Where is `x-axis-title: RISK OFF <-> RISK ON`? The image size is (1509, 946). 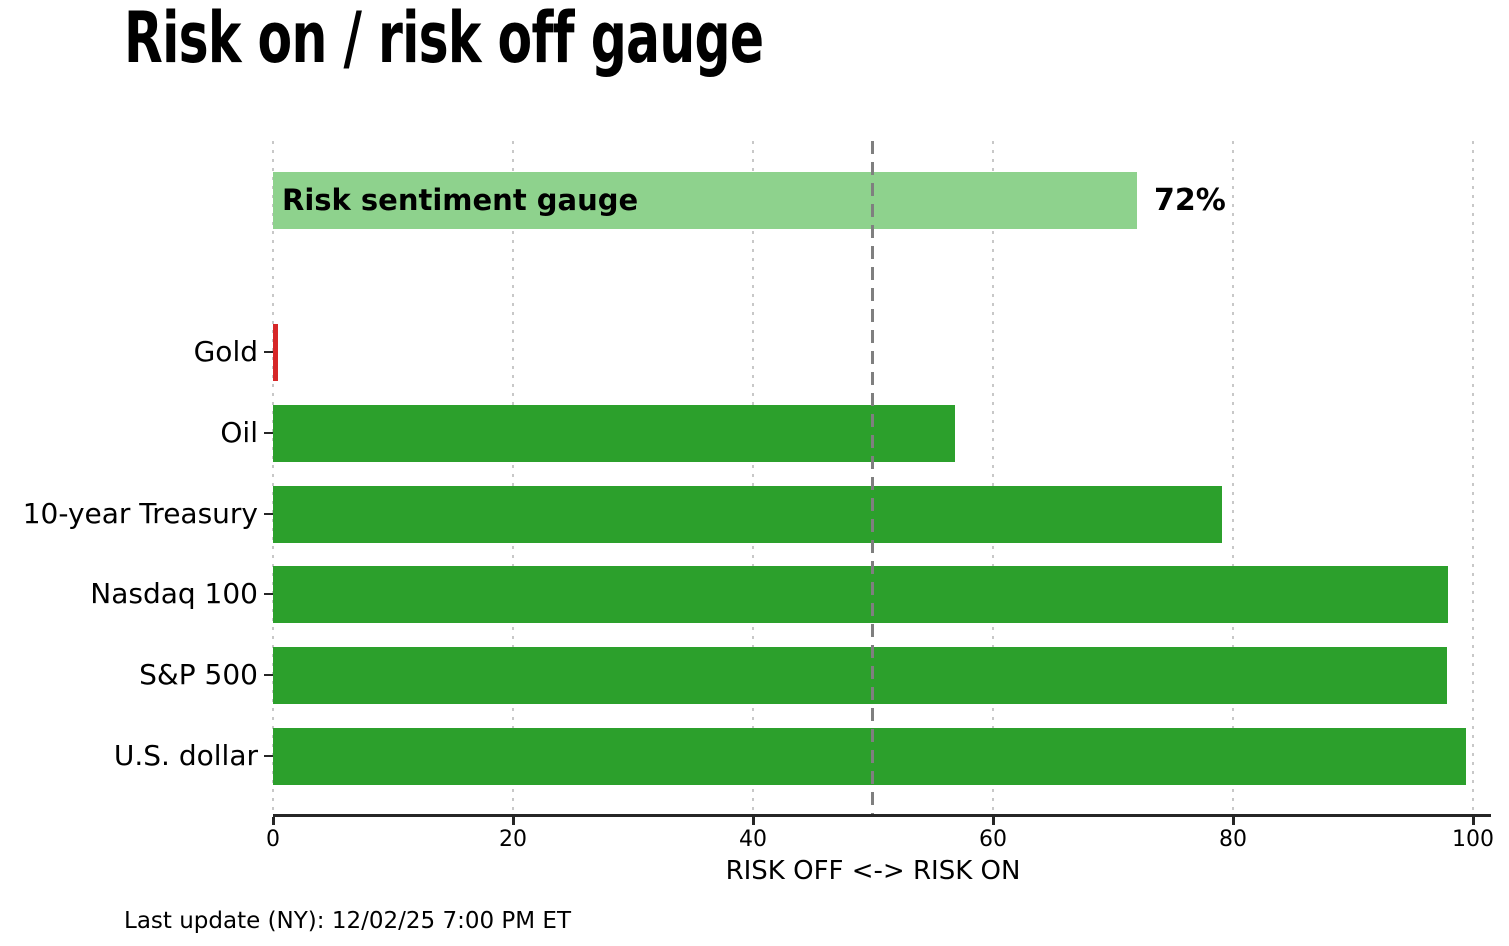
x-axis-title: RISK OFF <-> RISK ON is located at coordinates (873, 871).